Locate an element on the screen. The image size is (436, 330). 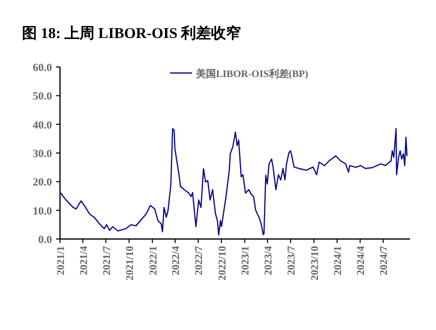
x-tick-label: 2024/7 is located at coordinates (384, 261).